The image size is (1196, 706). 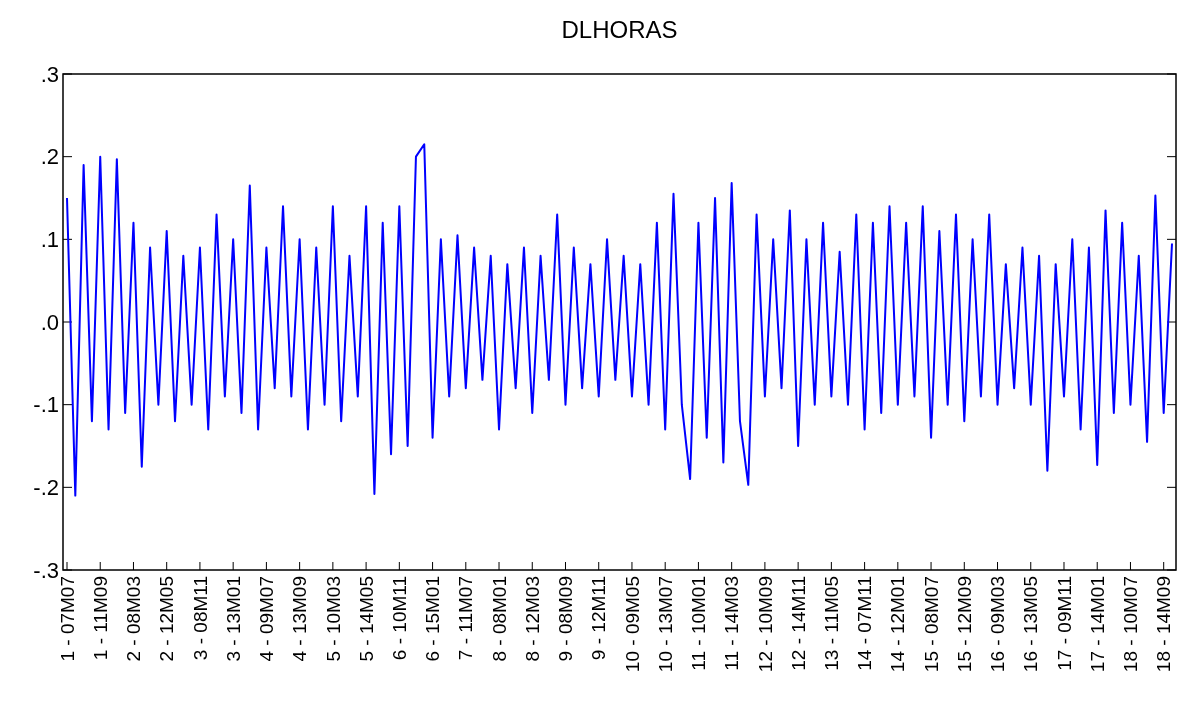 I want to click on x-tick-label: 16 - 13M05, so click(x=1031, y=624).